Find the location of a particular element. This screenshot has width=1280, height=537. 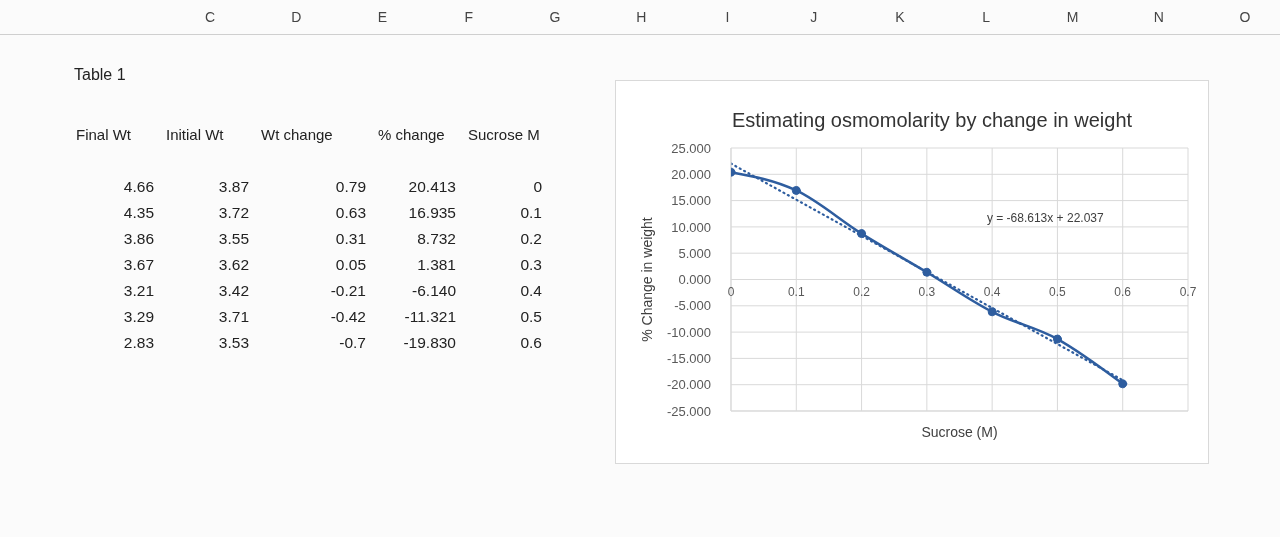

text: 0.31 is located at coordinates (350, 238).